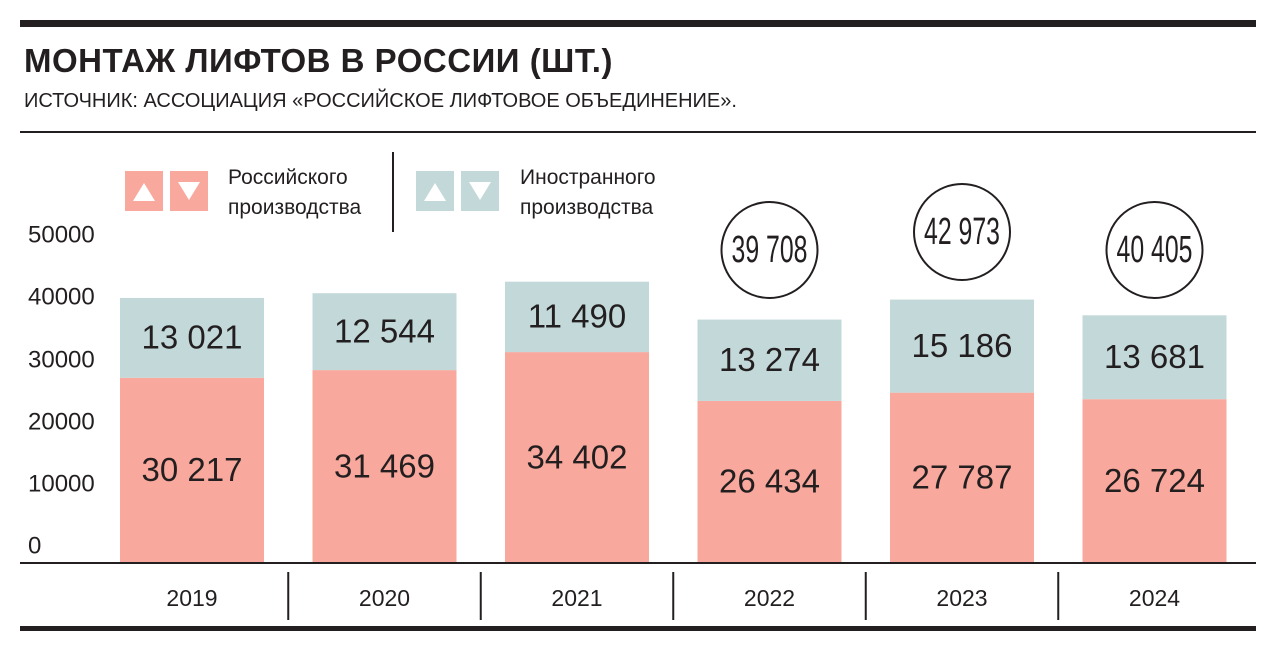 The height and width of the screenshot is (652, 1276). I want to click on data-label-foreign: 13 274, so click(769, 359).